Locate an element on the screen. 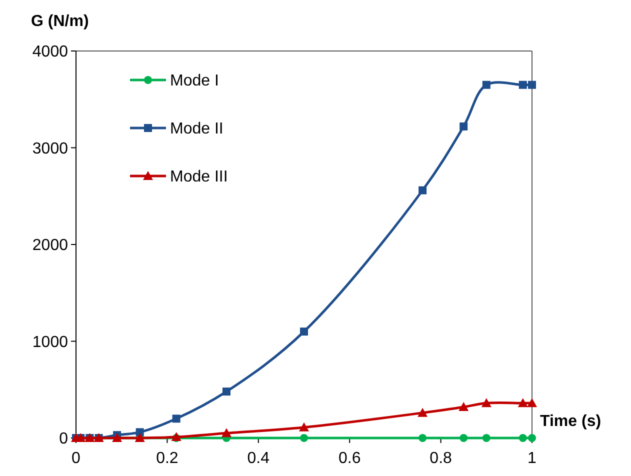  y-tick-label: 2000 is located at coordinates (50, 245).